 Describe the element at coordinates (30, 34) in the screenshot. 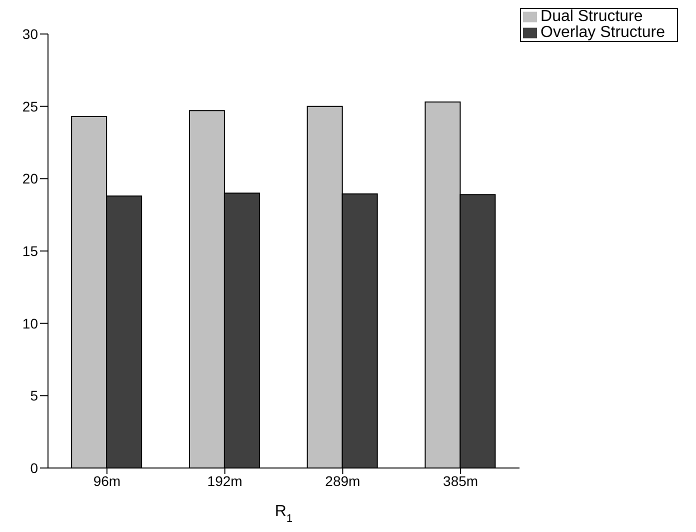

I see `y-tick-label: 30` at that location.